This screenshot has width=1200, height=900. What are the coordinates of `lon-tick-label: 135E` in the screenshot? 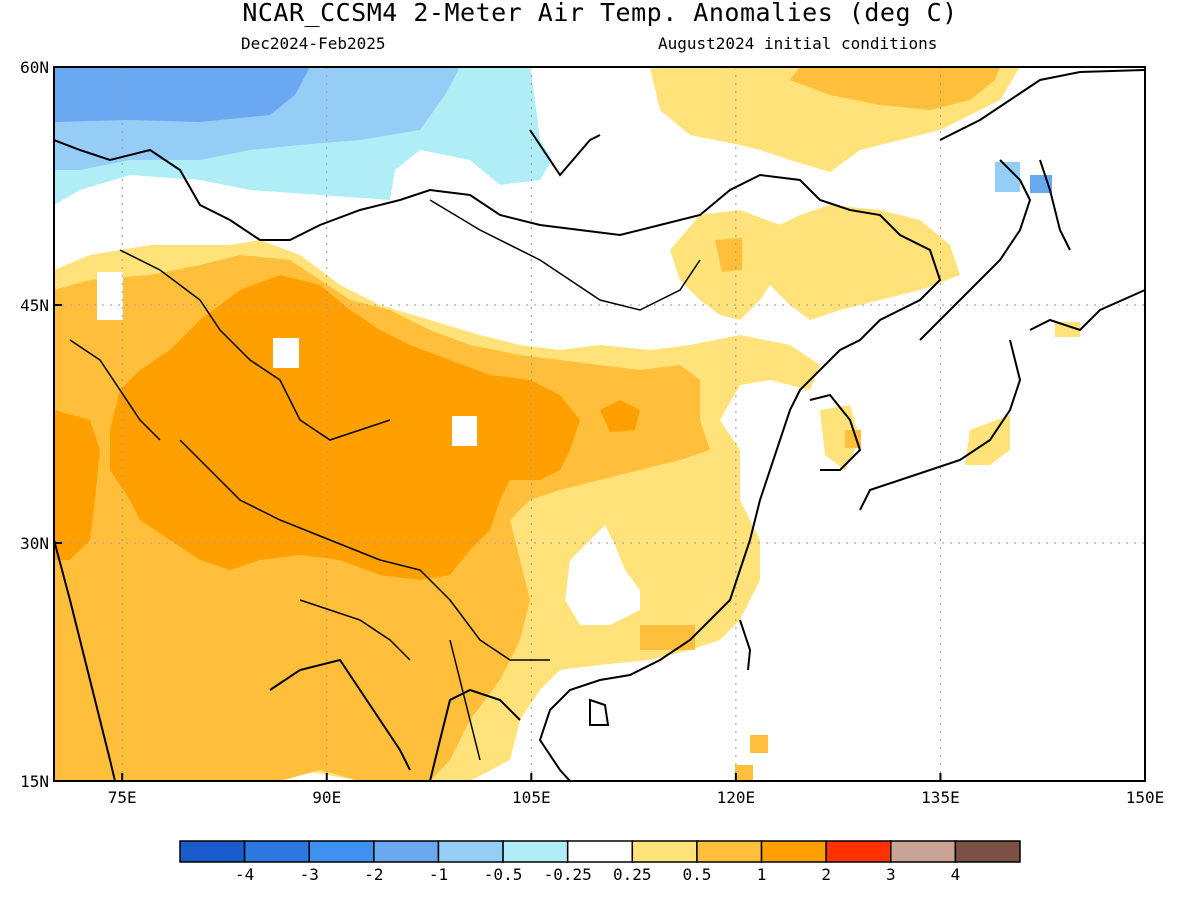 It's located at (940, 797).